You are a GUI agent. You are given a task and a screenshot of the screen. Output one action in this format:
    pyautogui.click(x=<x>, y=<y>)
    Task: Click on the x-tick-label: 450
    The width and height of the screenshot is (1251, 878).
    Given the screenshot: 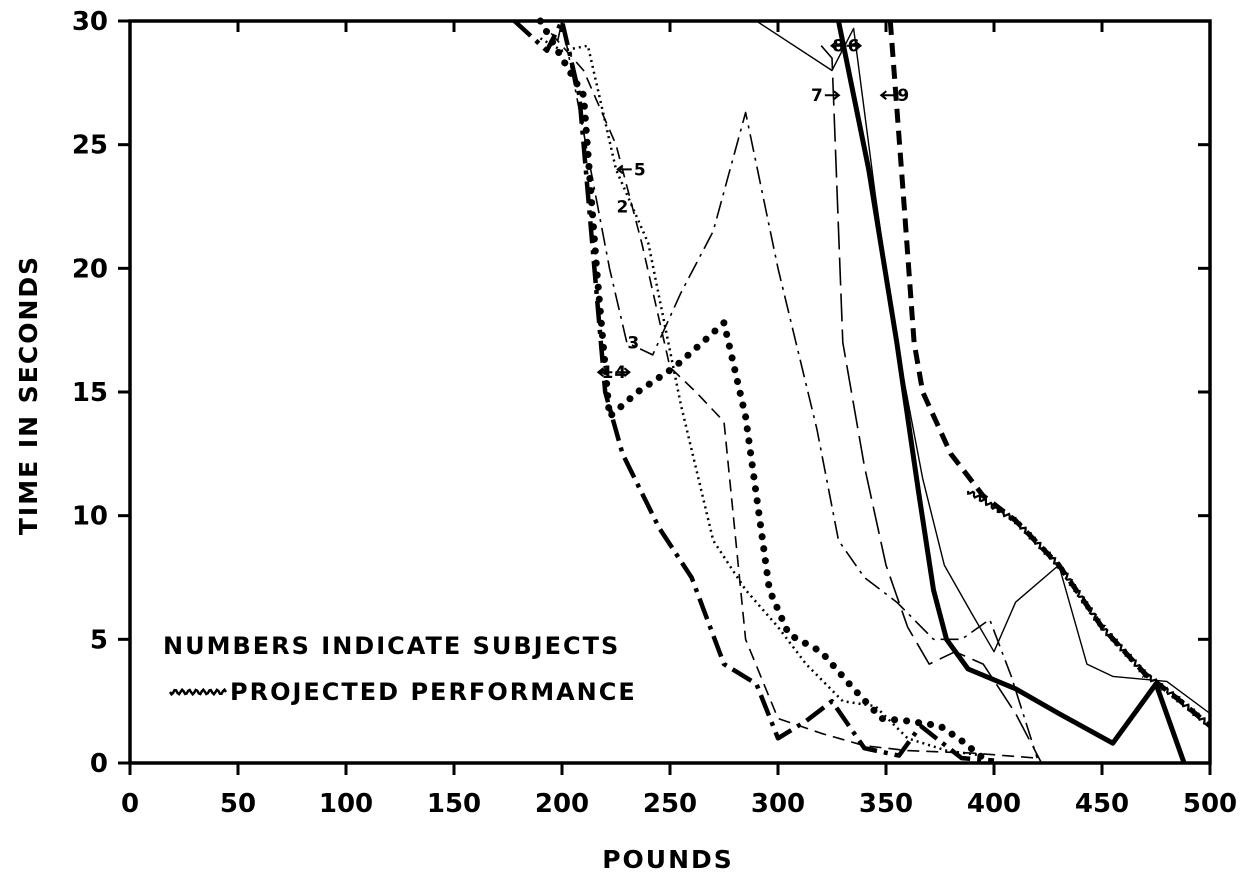 What is the action you would take?
    pyautogui.click(x=1102, y=804)
    